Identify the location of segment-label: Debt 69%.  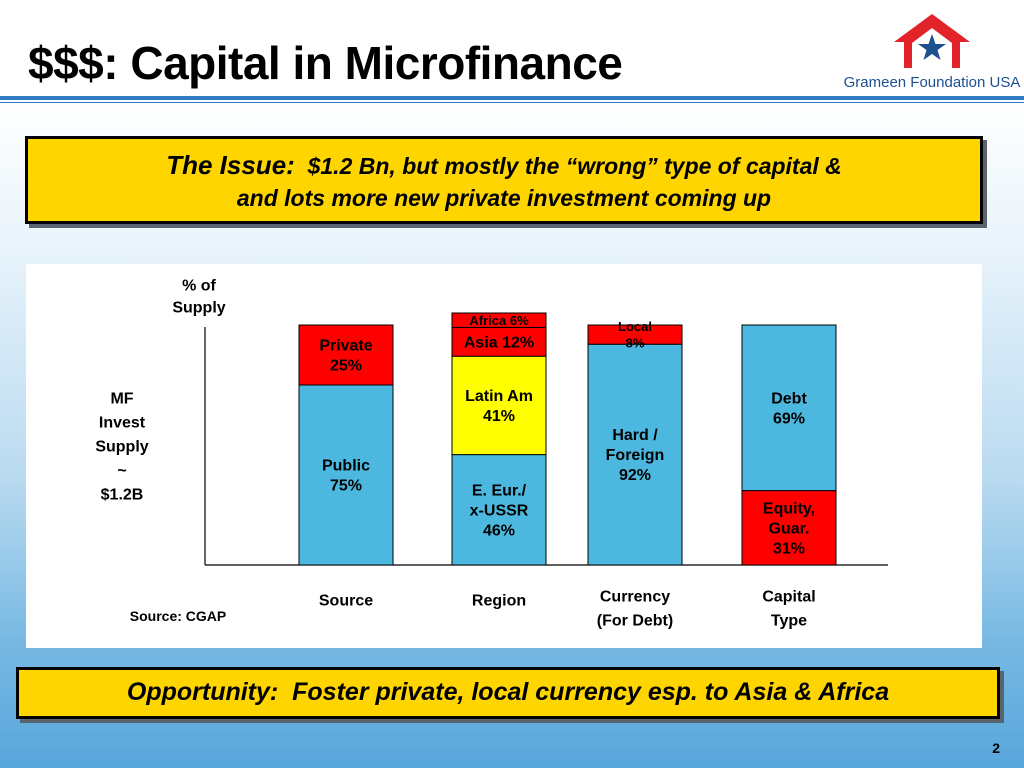
(789, 408).